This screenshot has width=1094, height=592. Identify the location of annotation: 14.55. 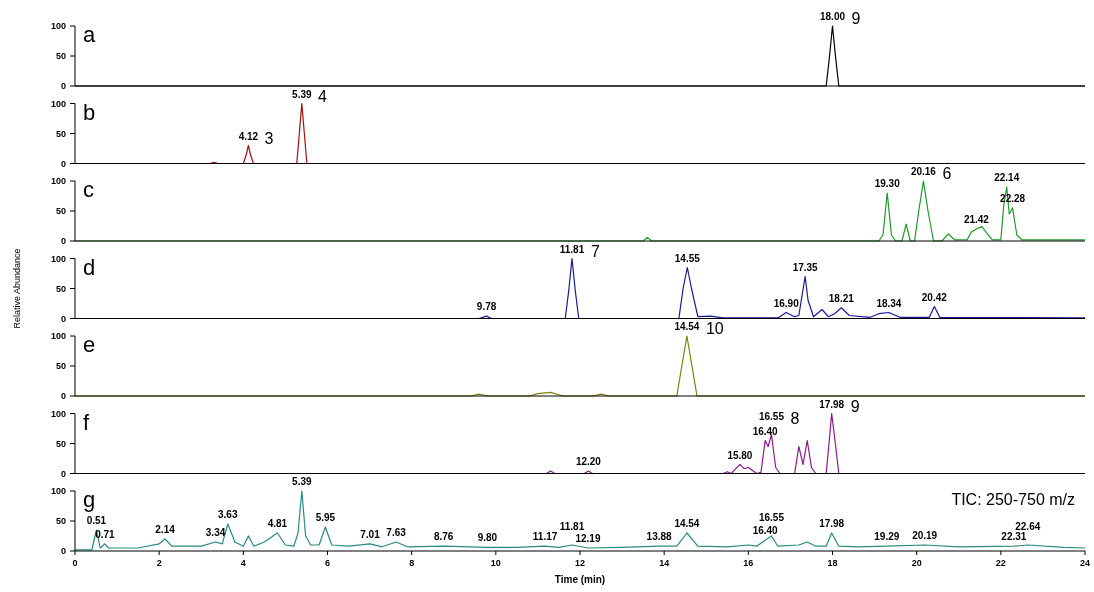
(687, 258).